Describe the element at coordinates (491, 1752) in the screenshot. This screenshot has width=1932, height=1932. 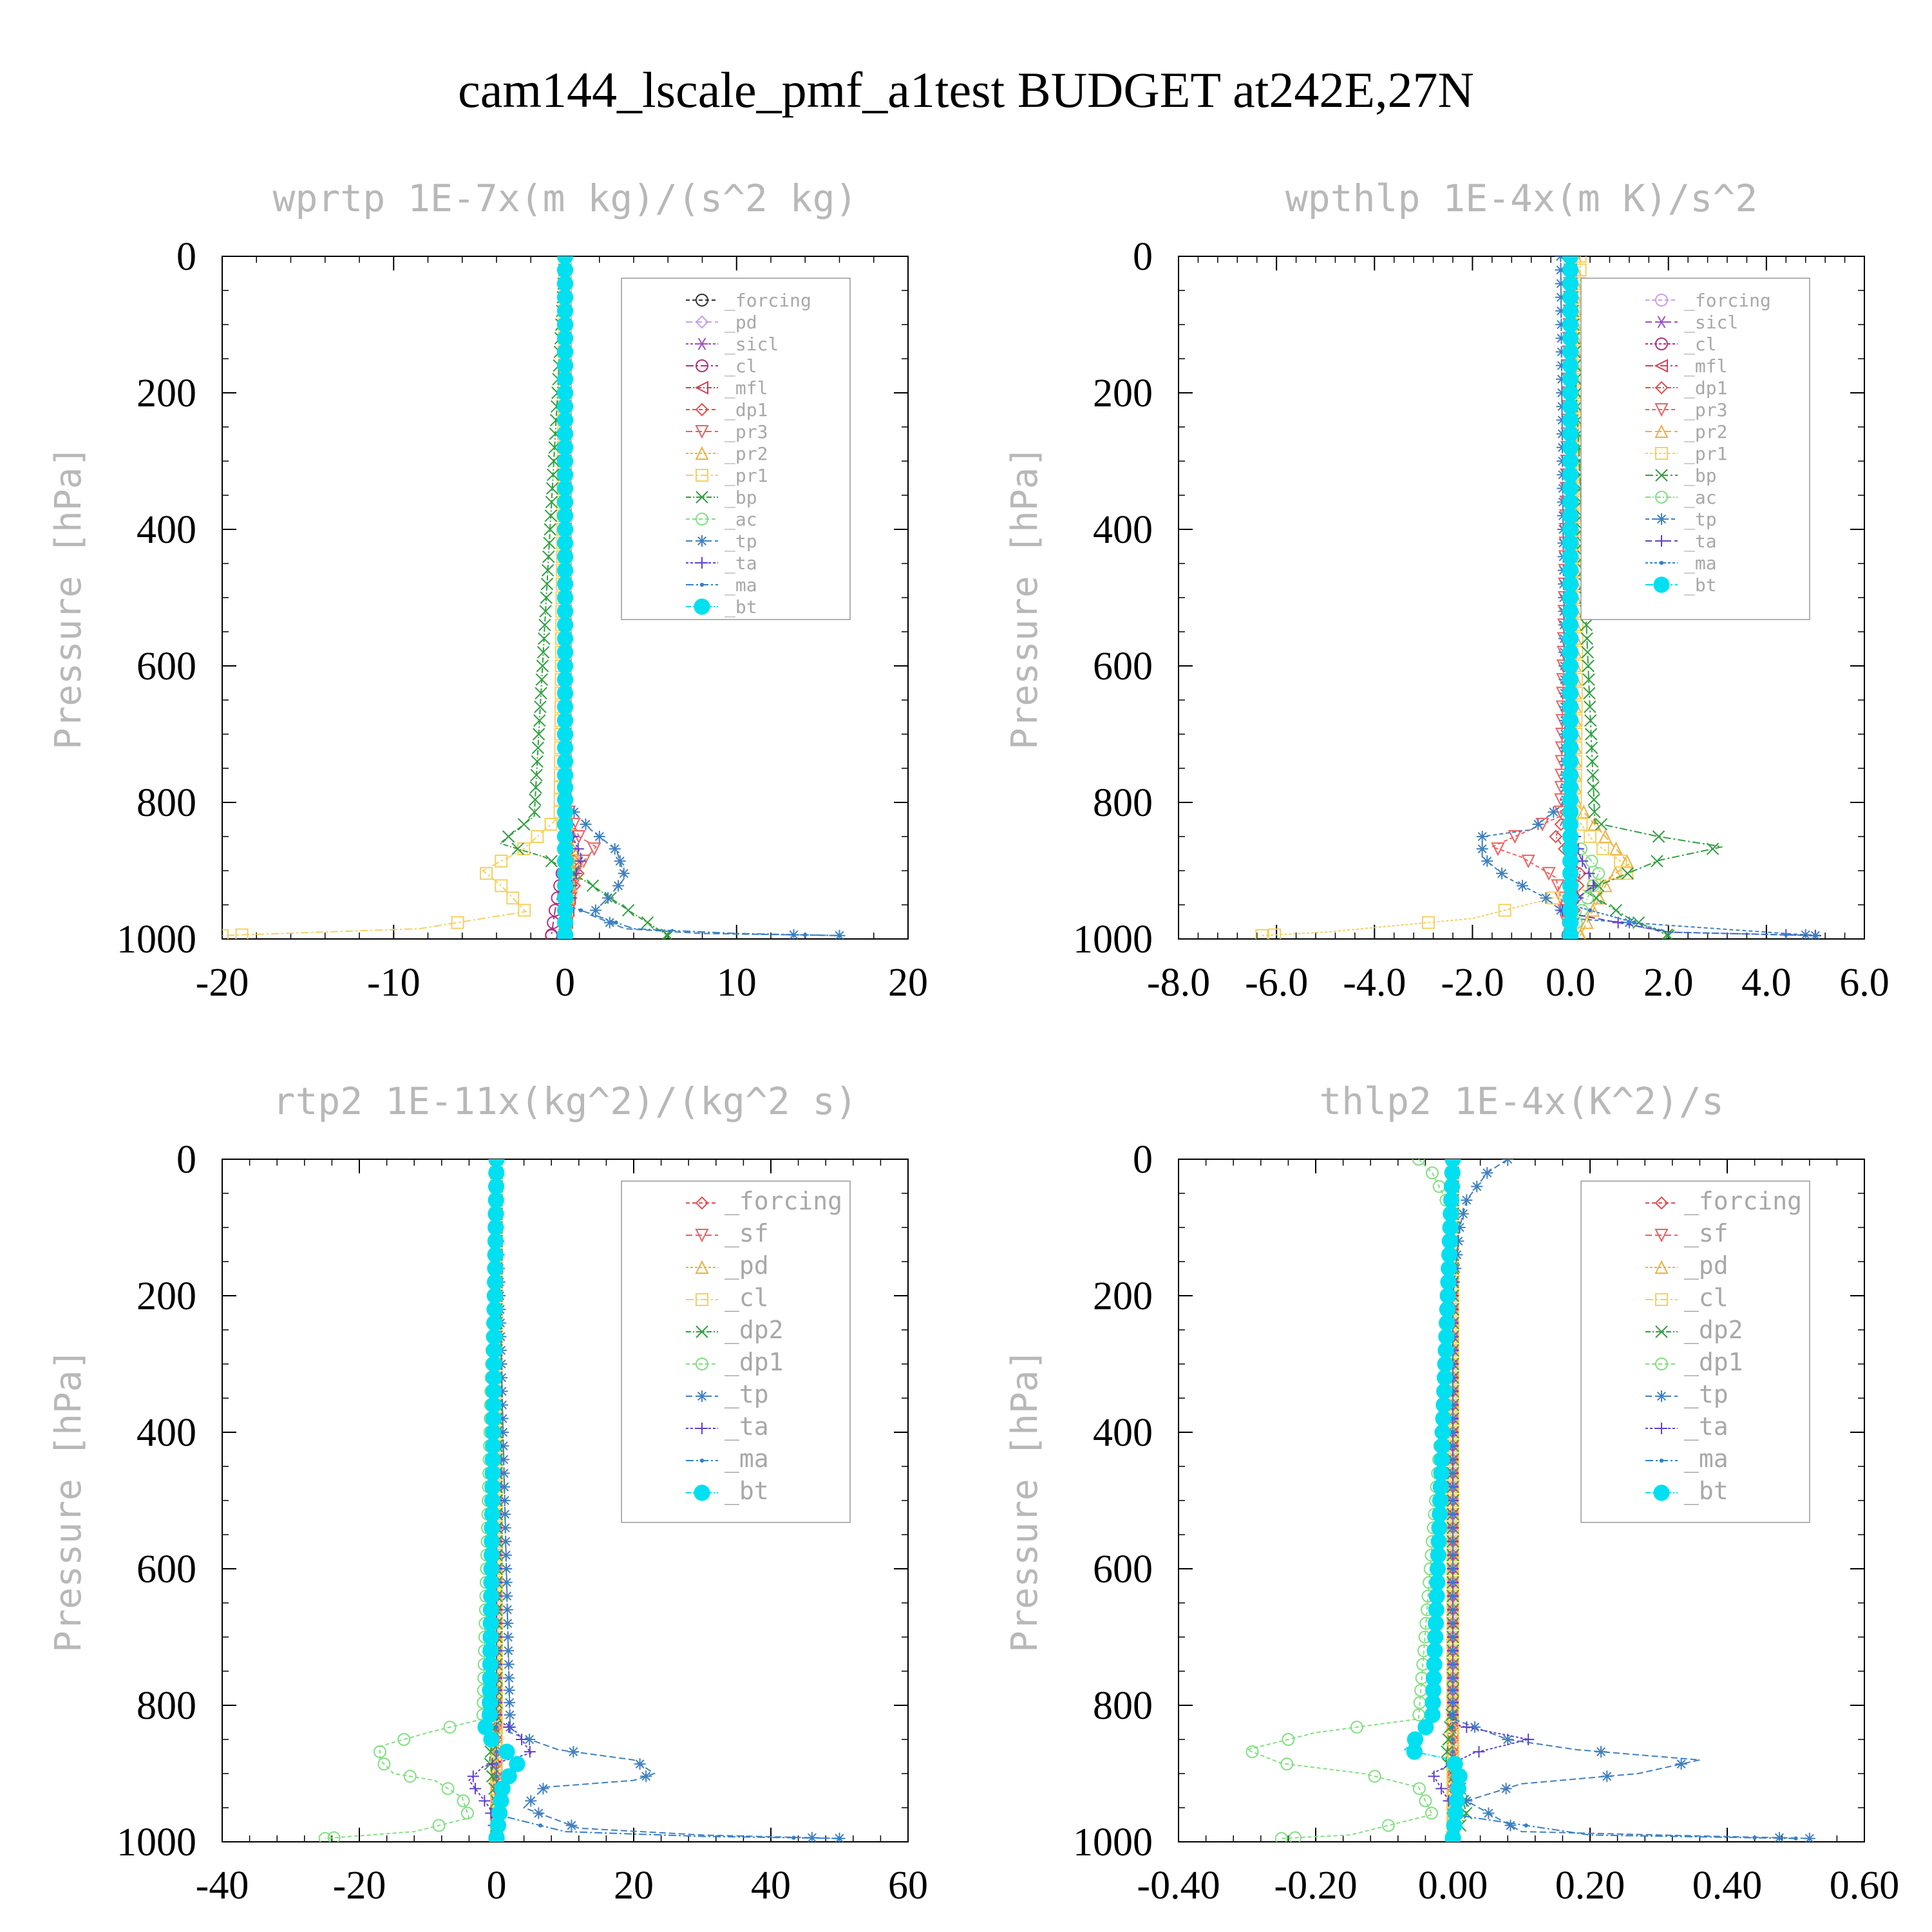
I see `series-dp2-point` at that location.